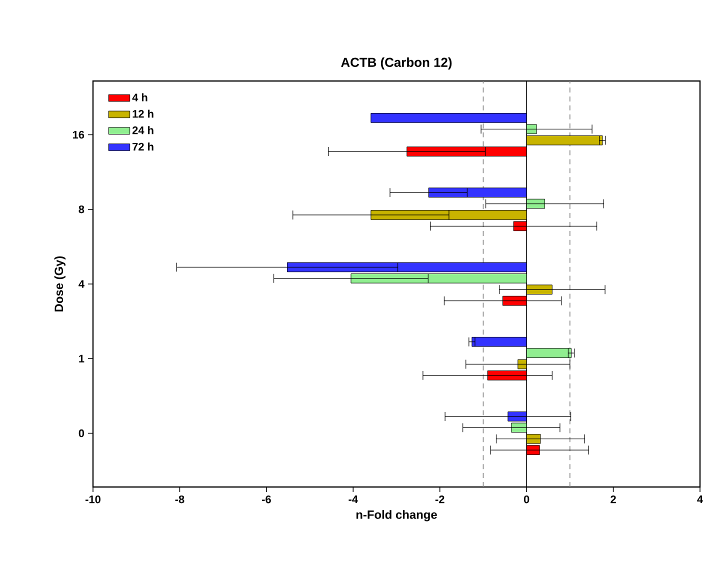  Describe the element at coordinates (353, 500) in the screenshot. I see `x-tick-label: -4` at that location.